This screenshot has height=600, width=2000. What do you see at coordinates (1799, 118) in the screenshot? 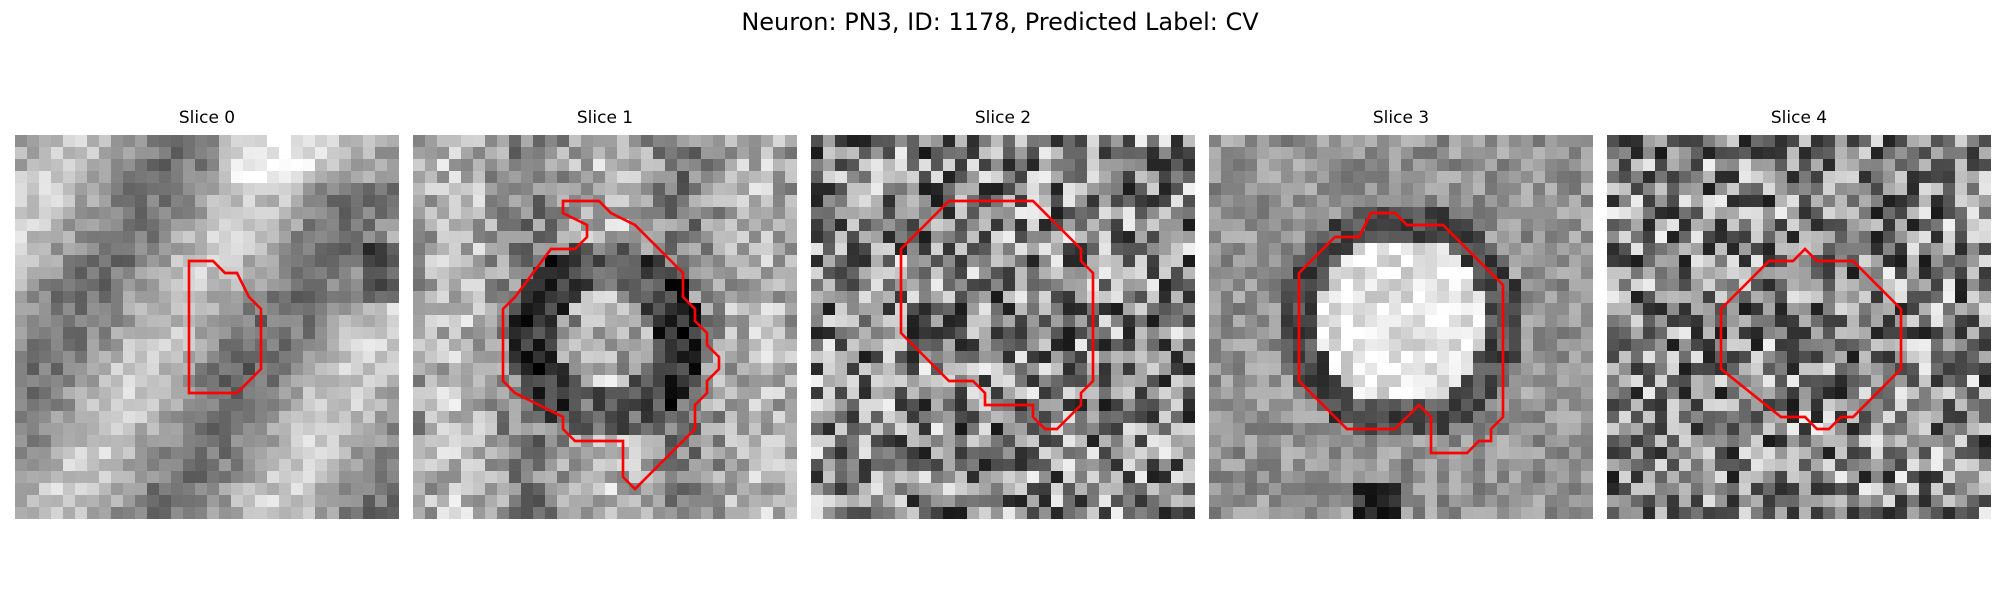
I see `slice-title-4: Slice 4` at bounding box center [1799, 118].